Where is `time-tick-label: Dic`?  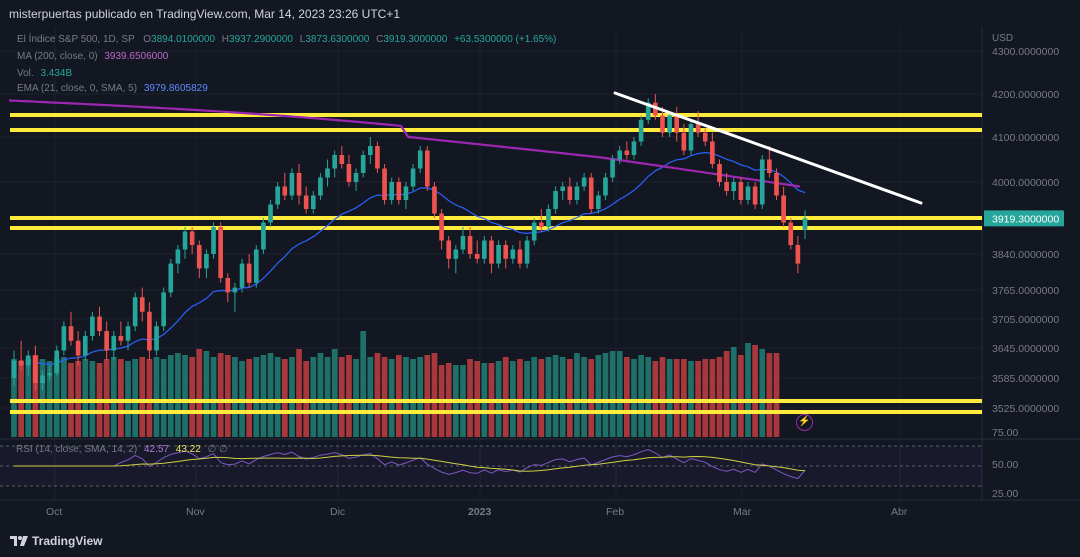
time-tick-label: Dic is located at coordinates (337, 512).